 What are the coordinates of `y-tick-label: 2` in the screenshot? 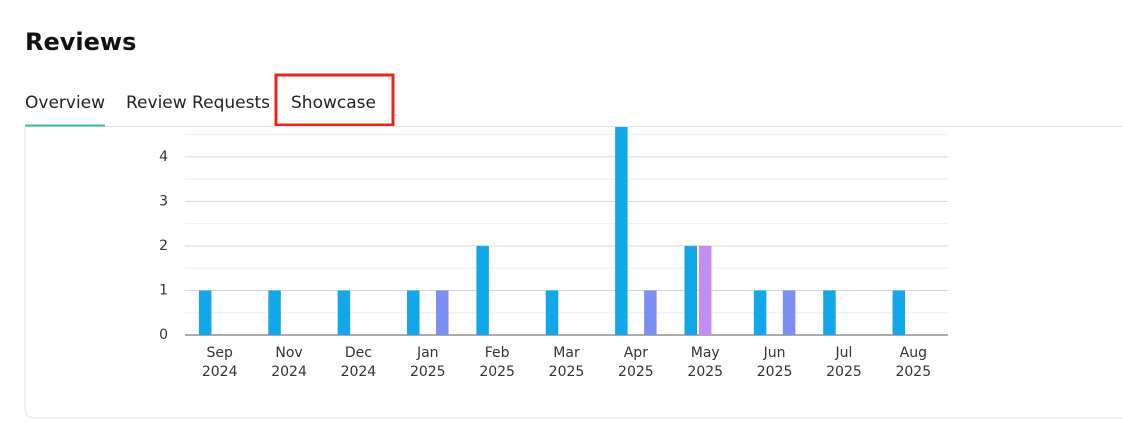 It's located at (163, 246).